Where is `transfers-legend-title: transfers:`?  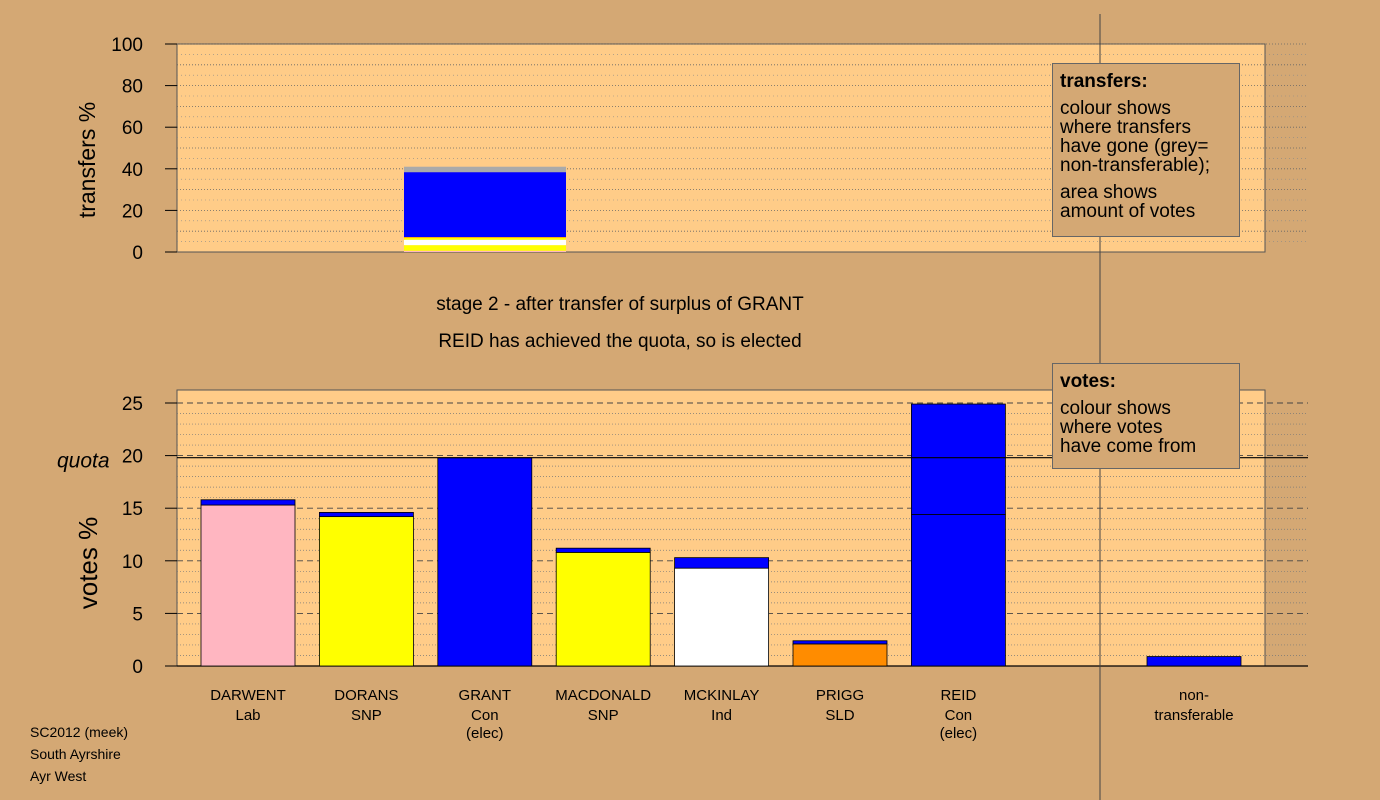
transfers-legend-title: transfers: is located at coordinates (1104, 81).